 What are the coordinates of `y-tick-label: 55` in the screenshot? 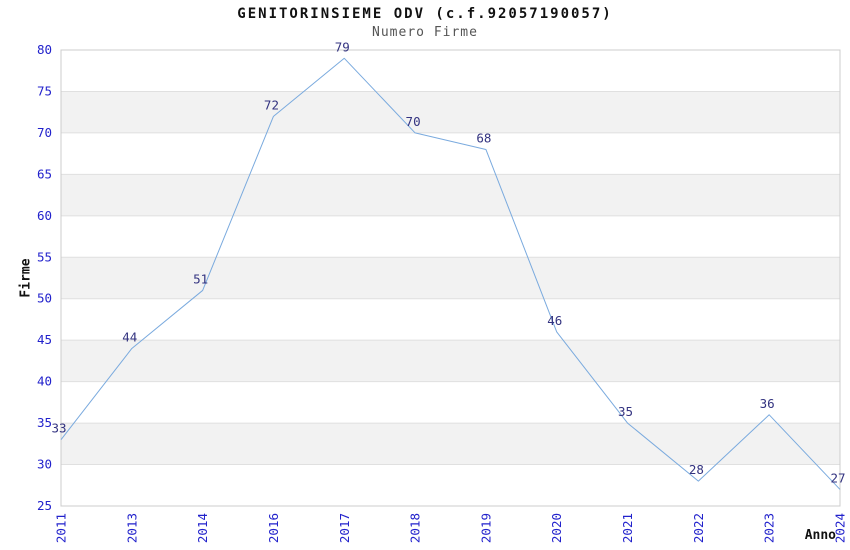 It's located at (44, 256).